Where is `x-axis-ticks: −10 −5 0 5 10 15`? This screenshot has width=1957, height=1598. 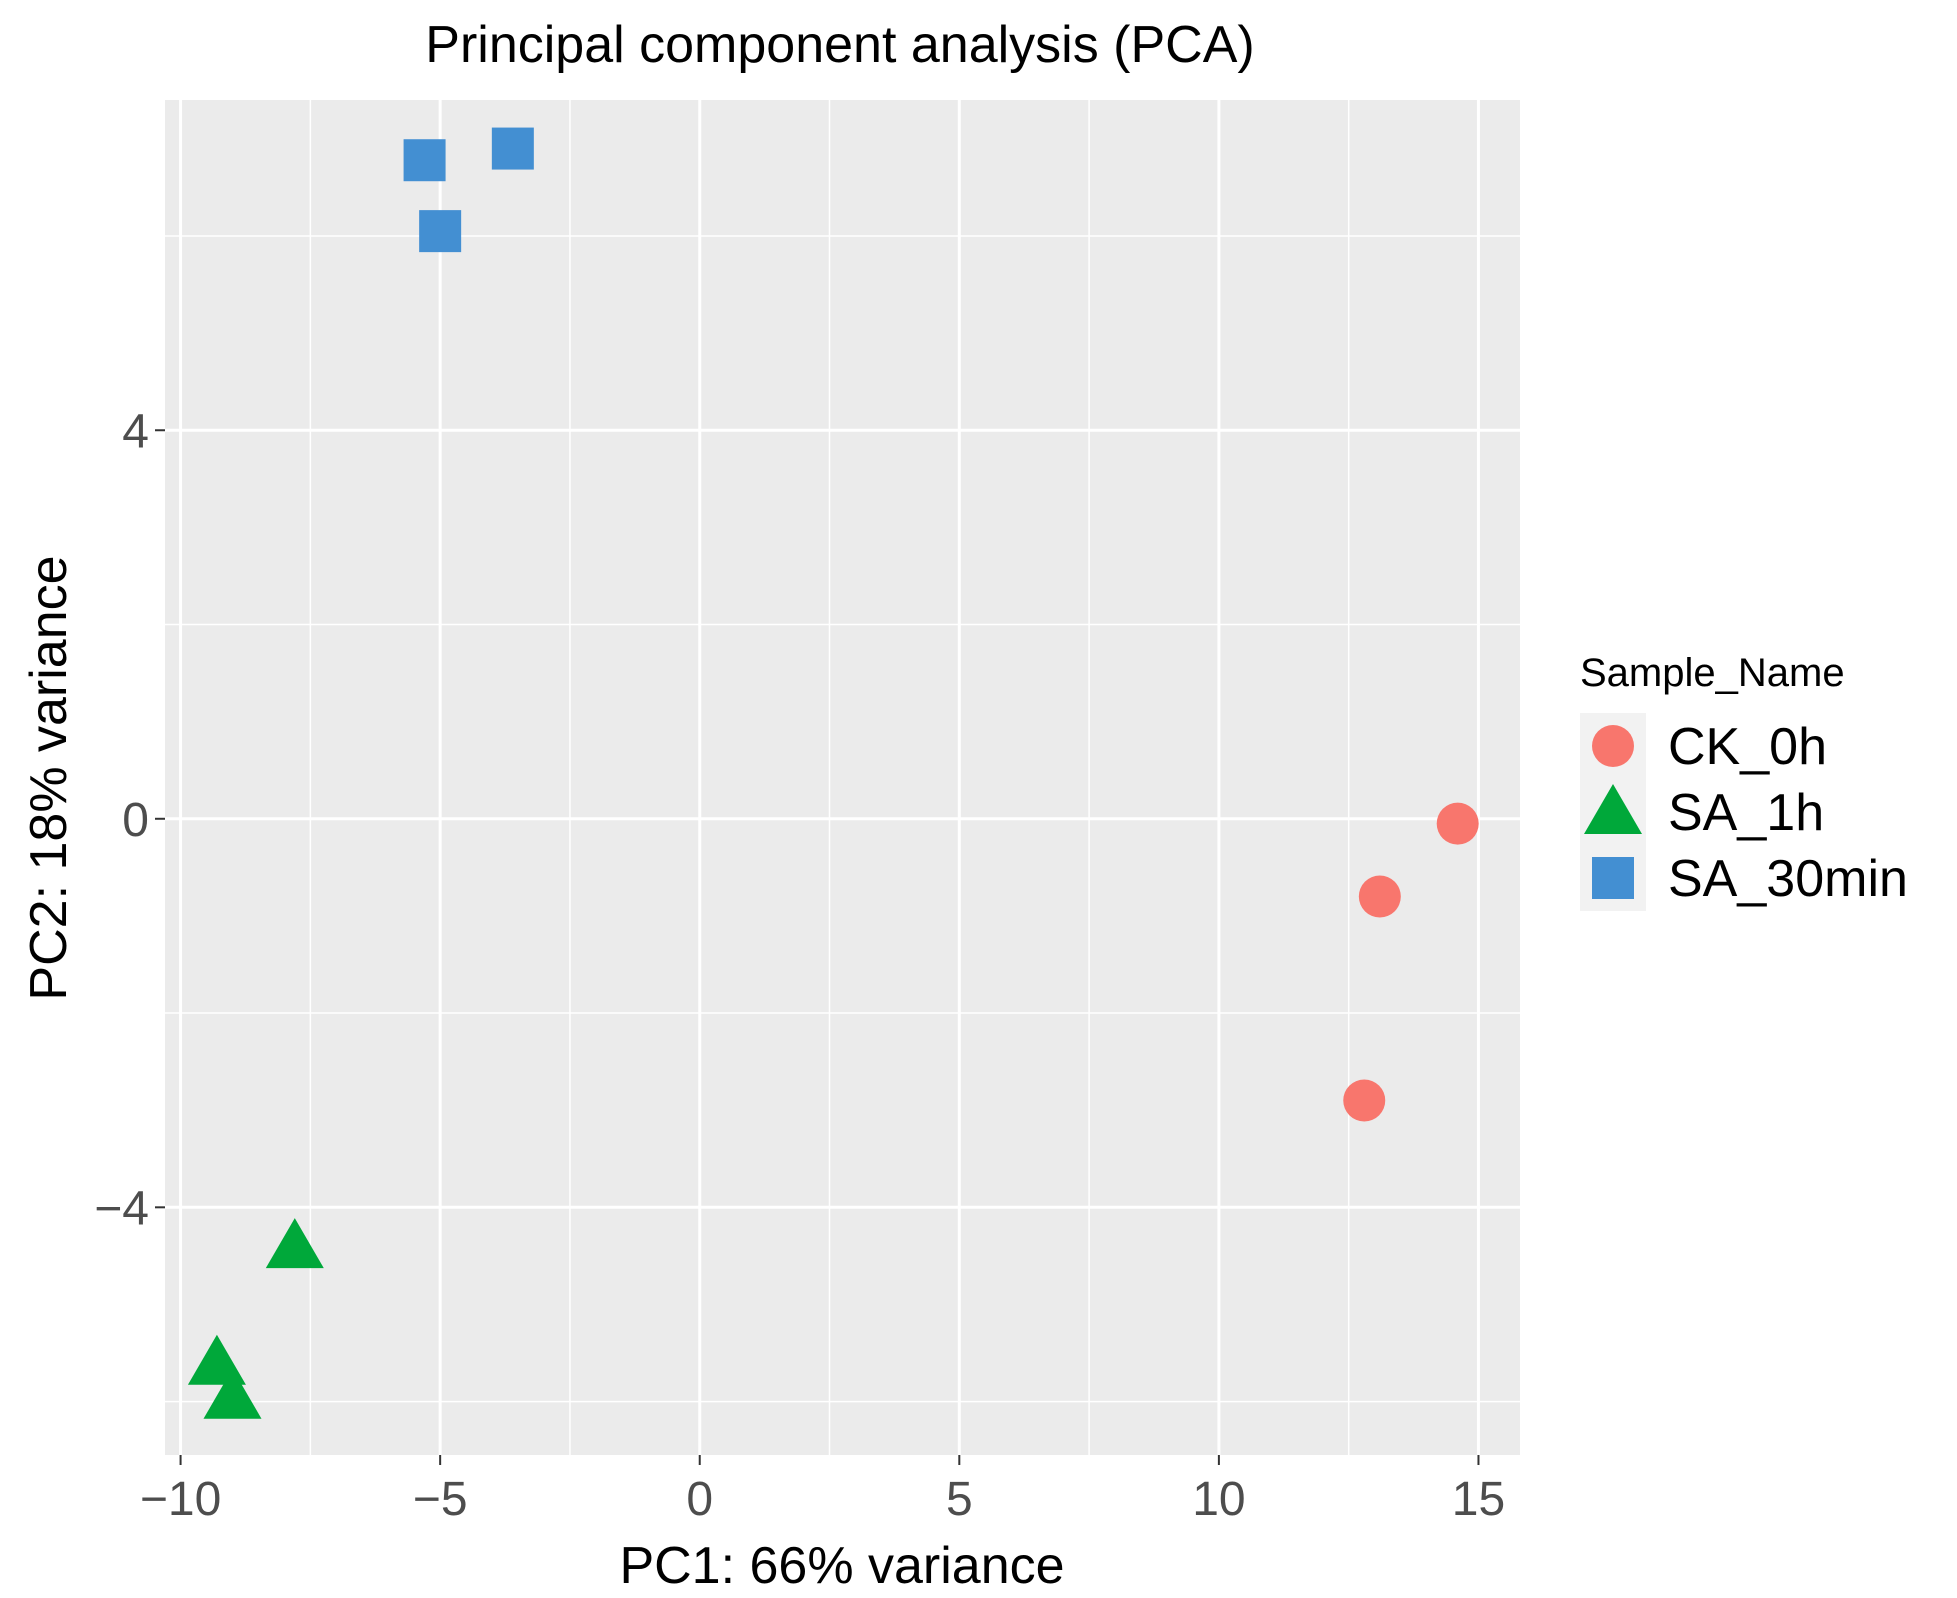
x-axis-ticks: −10 −5 0 5 10 15 is located at coordinates (822, 1490).